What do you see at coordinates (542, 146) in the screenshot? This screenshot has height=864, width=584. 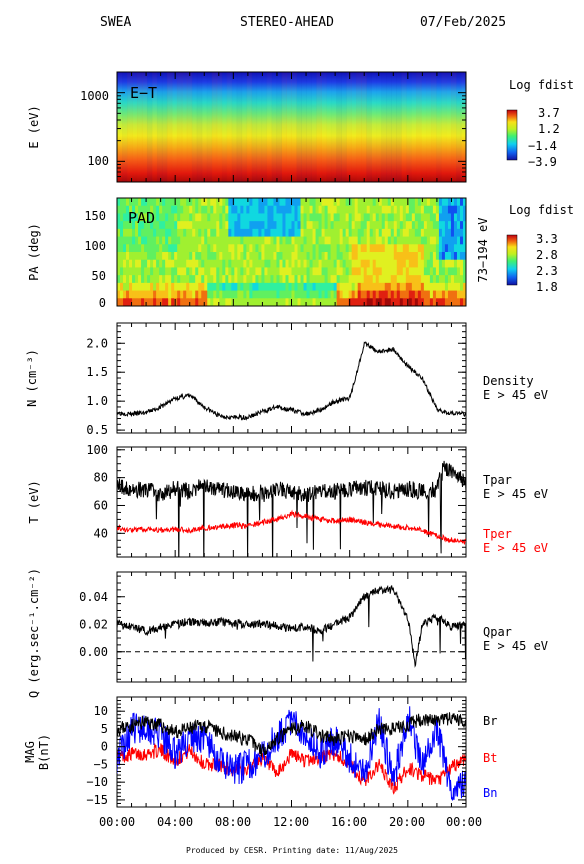 I see `et-cbar-tick-2: −1.4` at bounding box center [542, 146].